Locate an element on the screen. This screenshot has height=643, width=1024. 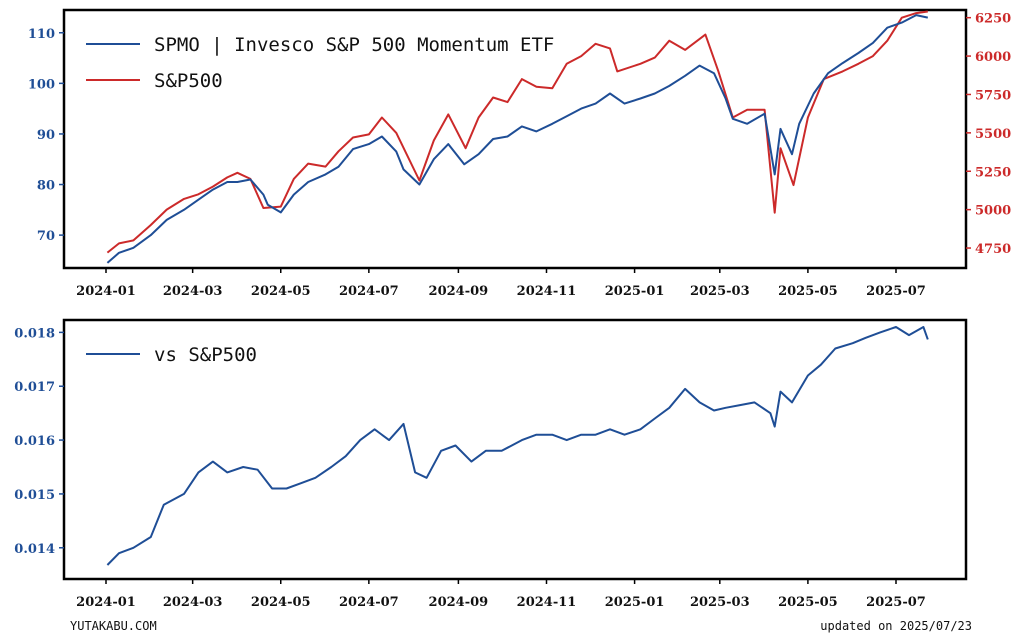
y-left-tick-label: 80 is located at coordinates (46, 186).